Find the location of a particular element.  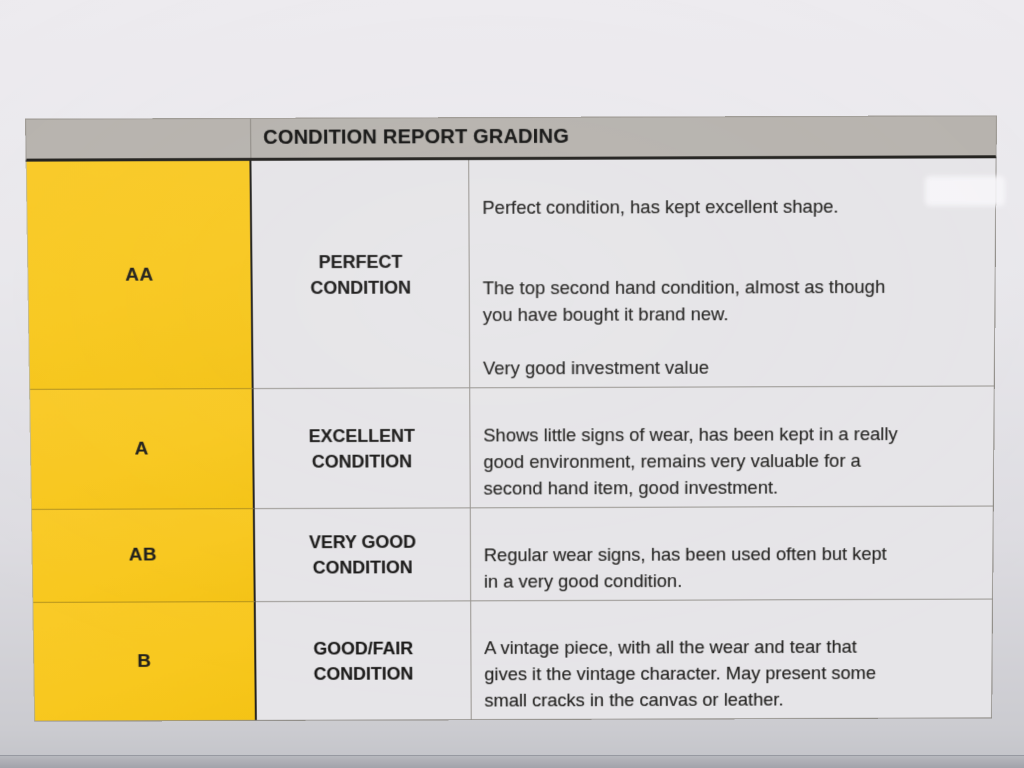

grade-cell: B is located at coordinates (145, 661).